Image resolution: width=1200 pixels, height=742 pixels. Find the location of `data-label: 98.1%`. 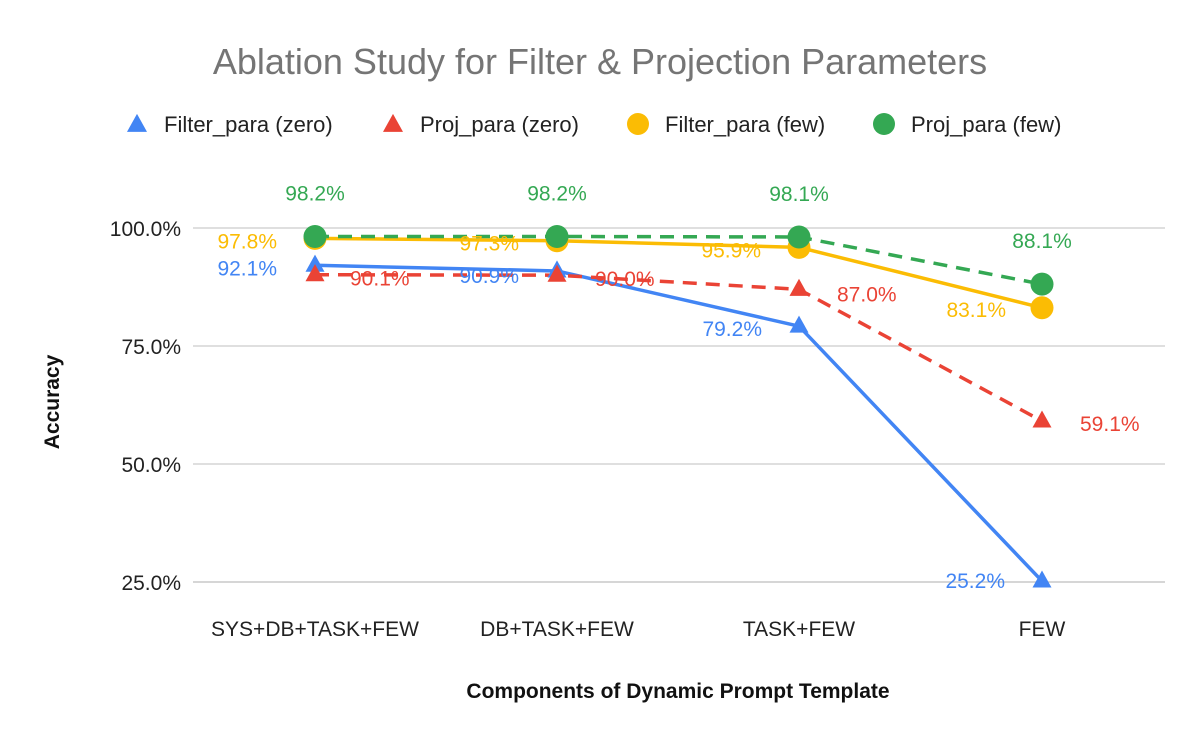

data-label: 98.1% is located at coordinates (799, 194).